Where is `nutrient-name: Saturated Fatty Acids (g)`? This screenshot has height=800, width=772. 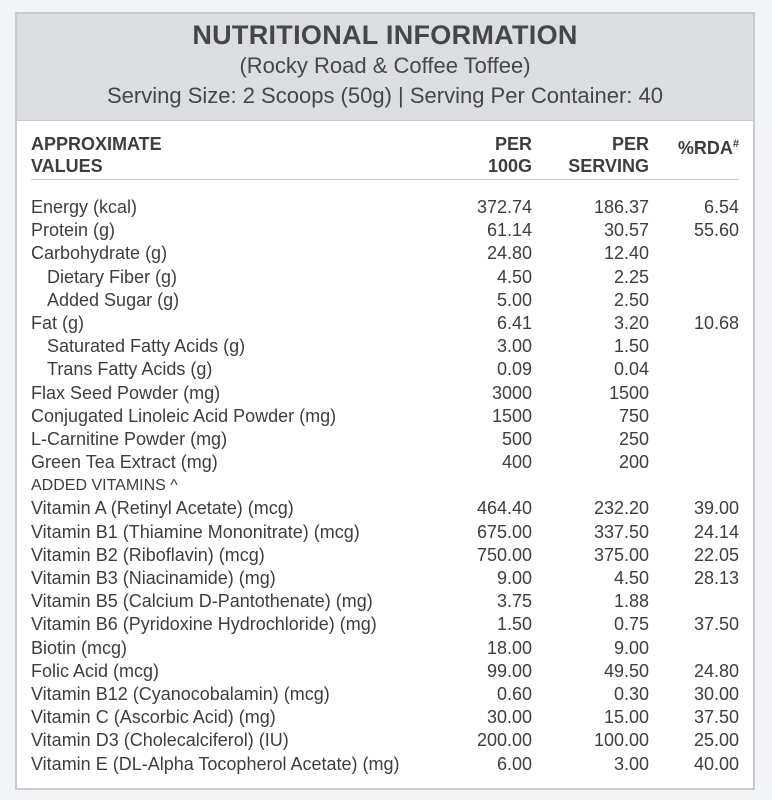
nutrient-name: Saturated Fatty Acids (g) is located at coordinates (146, 346).